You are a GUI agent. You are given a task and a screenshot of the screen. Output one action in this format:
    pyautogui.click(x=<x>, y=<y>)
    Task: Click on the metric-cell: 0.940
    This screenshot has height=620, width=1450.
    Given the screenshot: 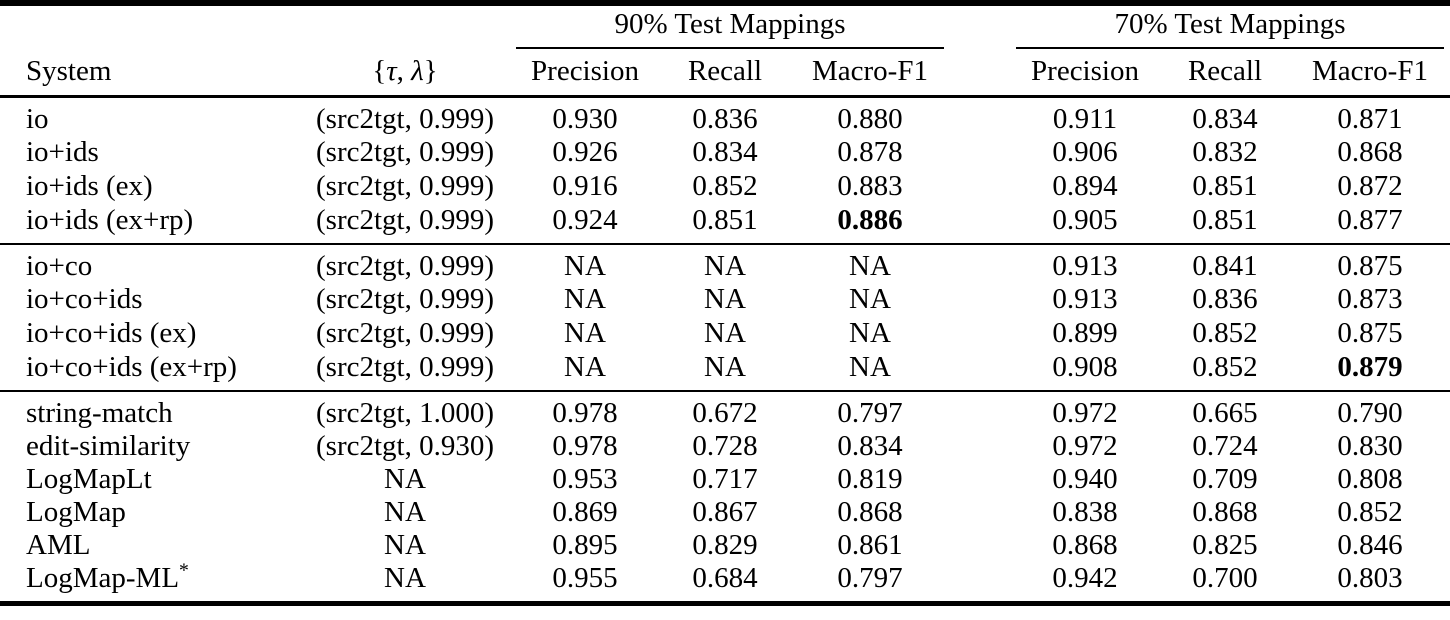 What is the action you would take?
    pyautogui.click(x=1085, y=478)
    